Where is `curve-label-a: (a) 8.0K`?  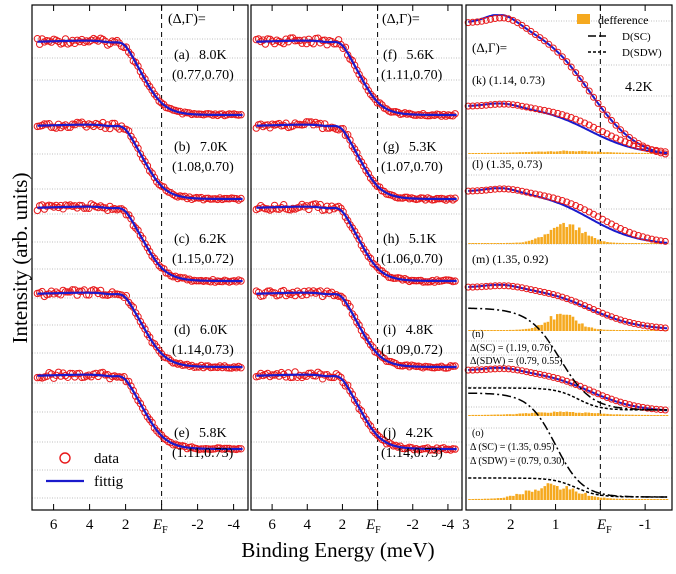 curve-label-a: (a) 8.0K is located at coordinates (200, 55).